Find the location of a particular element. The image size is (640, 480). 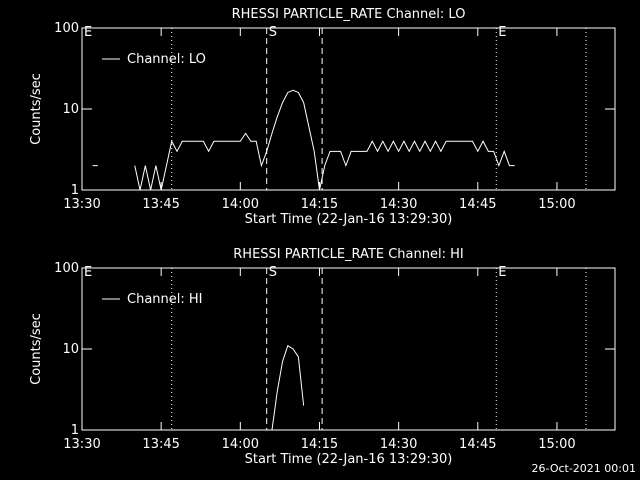

legend-label: Channel: HI is located at coordinates (165, 299).